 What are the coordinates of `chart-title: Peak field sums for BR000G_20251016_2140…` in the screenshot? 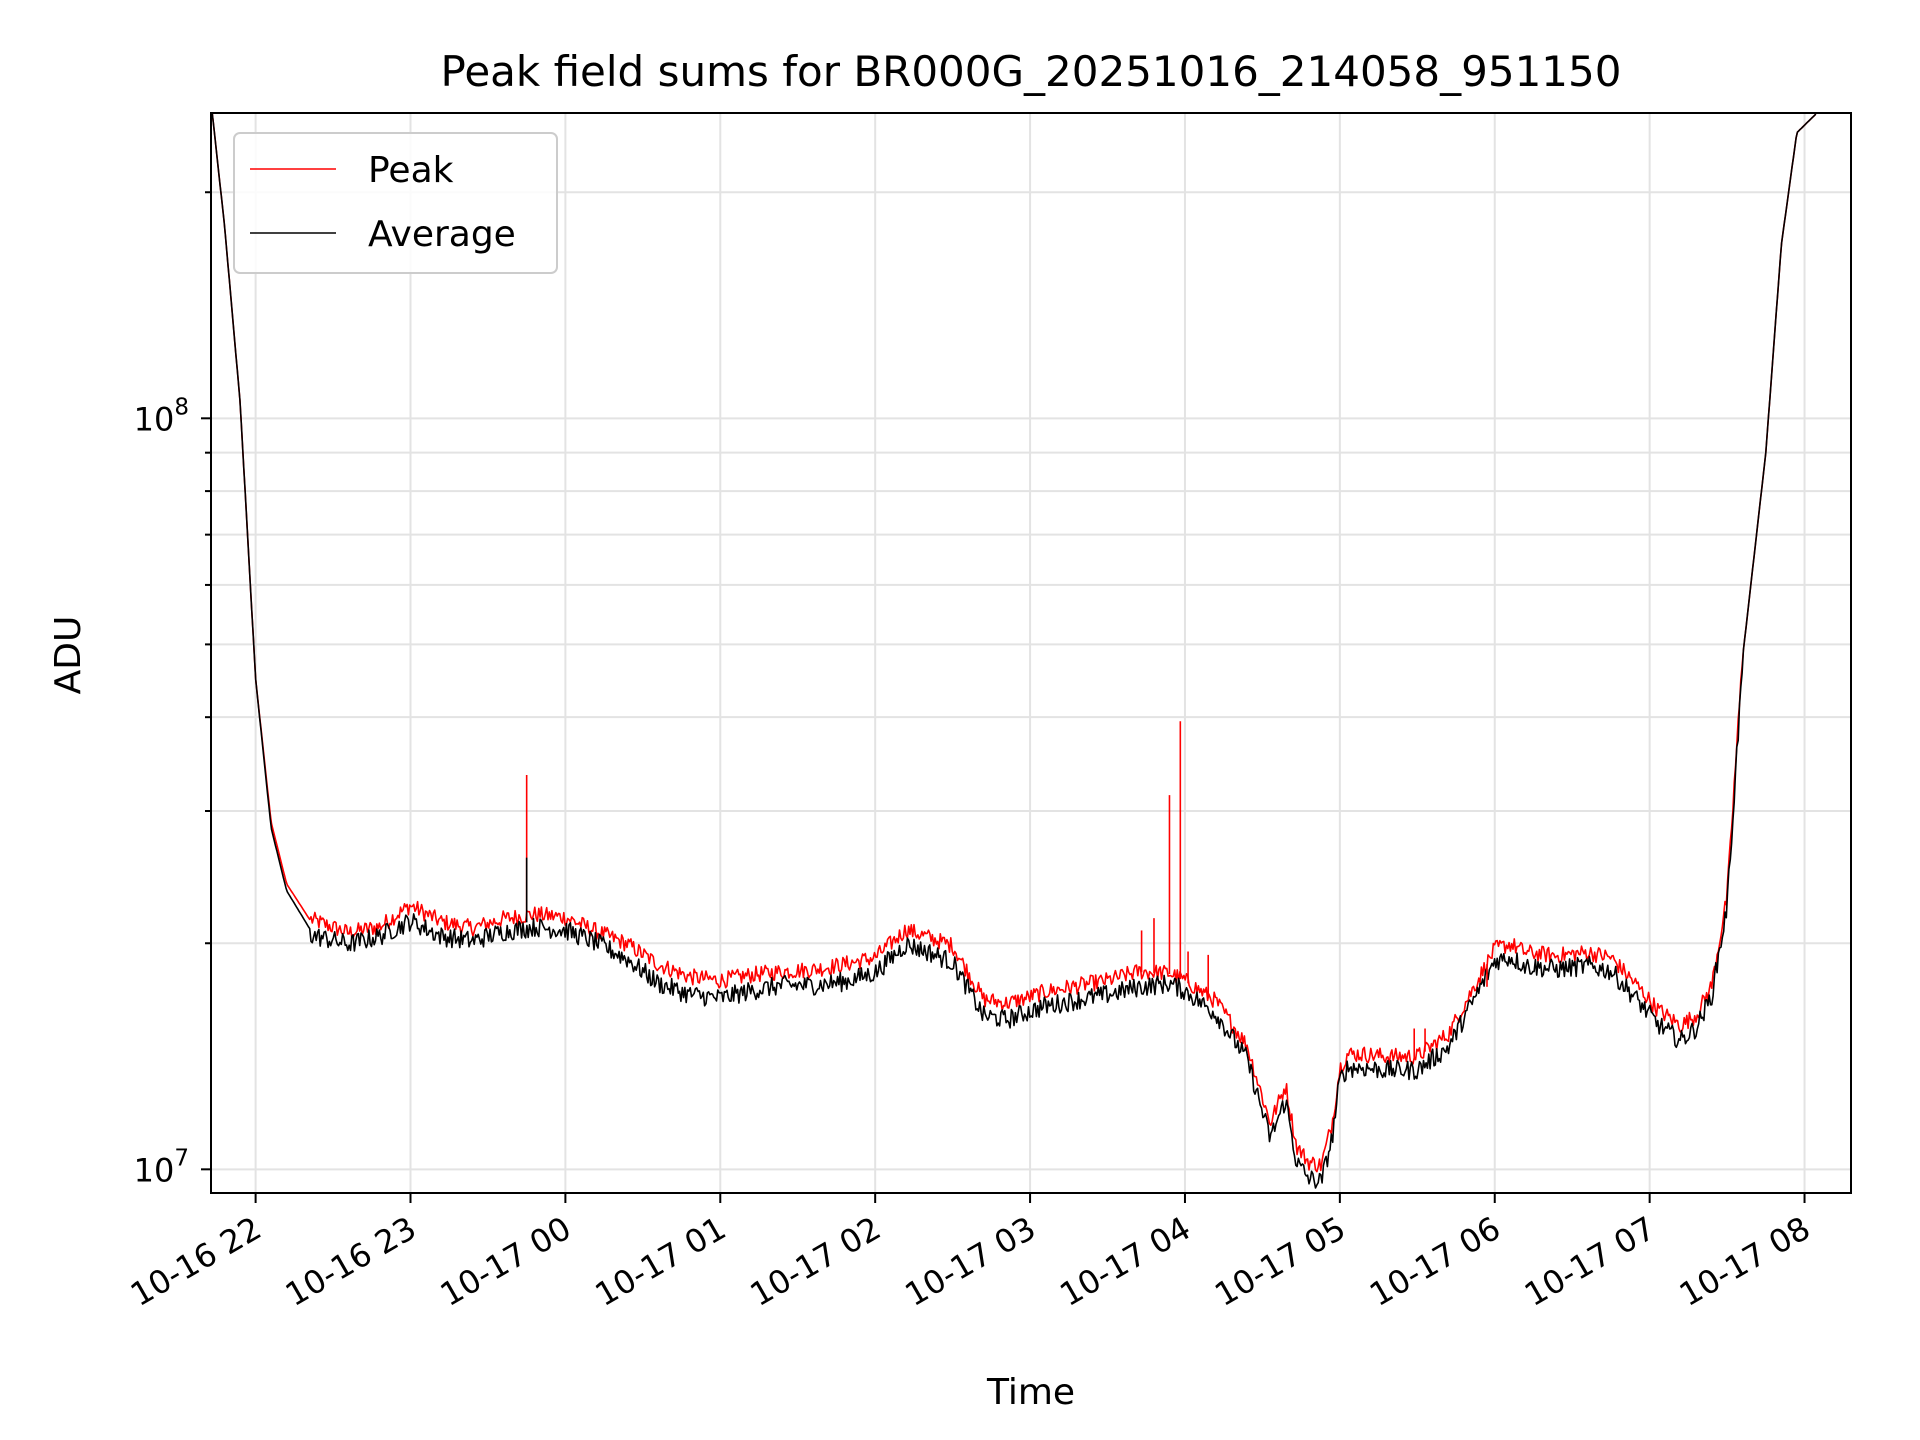 It's located at (1031, 71).